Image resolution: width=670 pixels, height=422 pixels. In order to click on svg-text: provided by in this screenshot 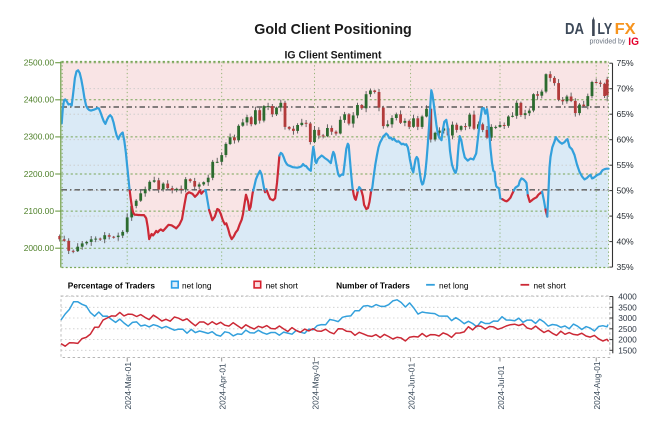, I will do `click(608, 41)`.